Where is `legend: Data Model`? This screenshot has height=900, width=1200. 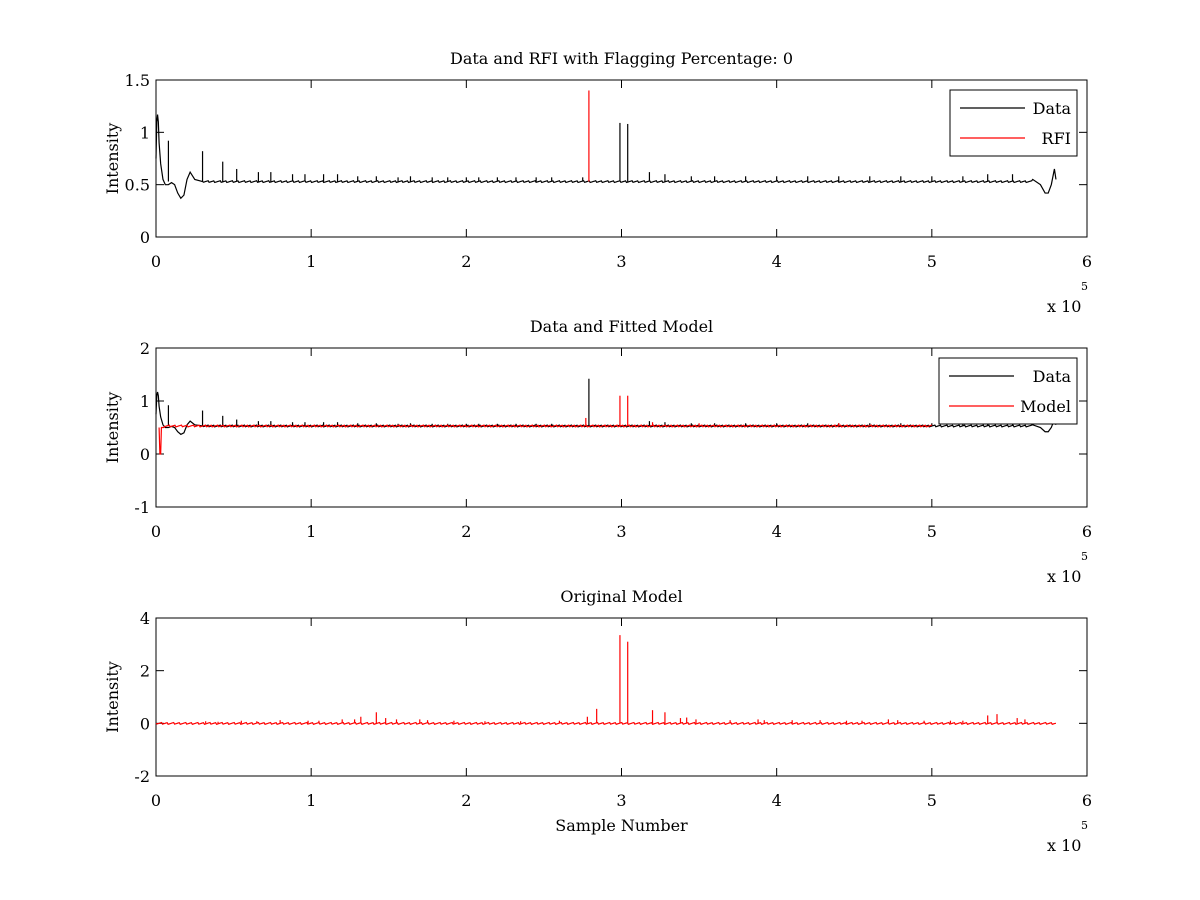 legend: Data Model is located at coordinates (1008, 391).